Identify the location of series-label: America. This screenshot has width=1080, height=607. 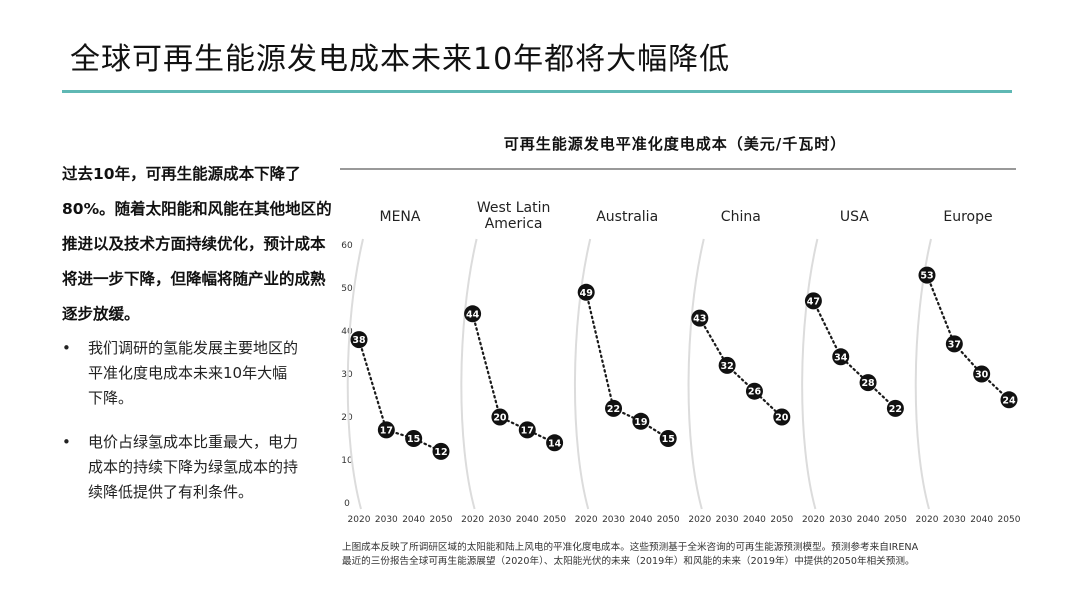
(514, 224).